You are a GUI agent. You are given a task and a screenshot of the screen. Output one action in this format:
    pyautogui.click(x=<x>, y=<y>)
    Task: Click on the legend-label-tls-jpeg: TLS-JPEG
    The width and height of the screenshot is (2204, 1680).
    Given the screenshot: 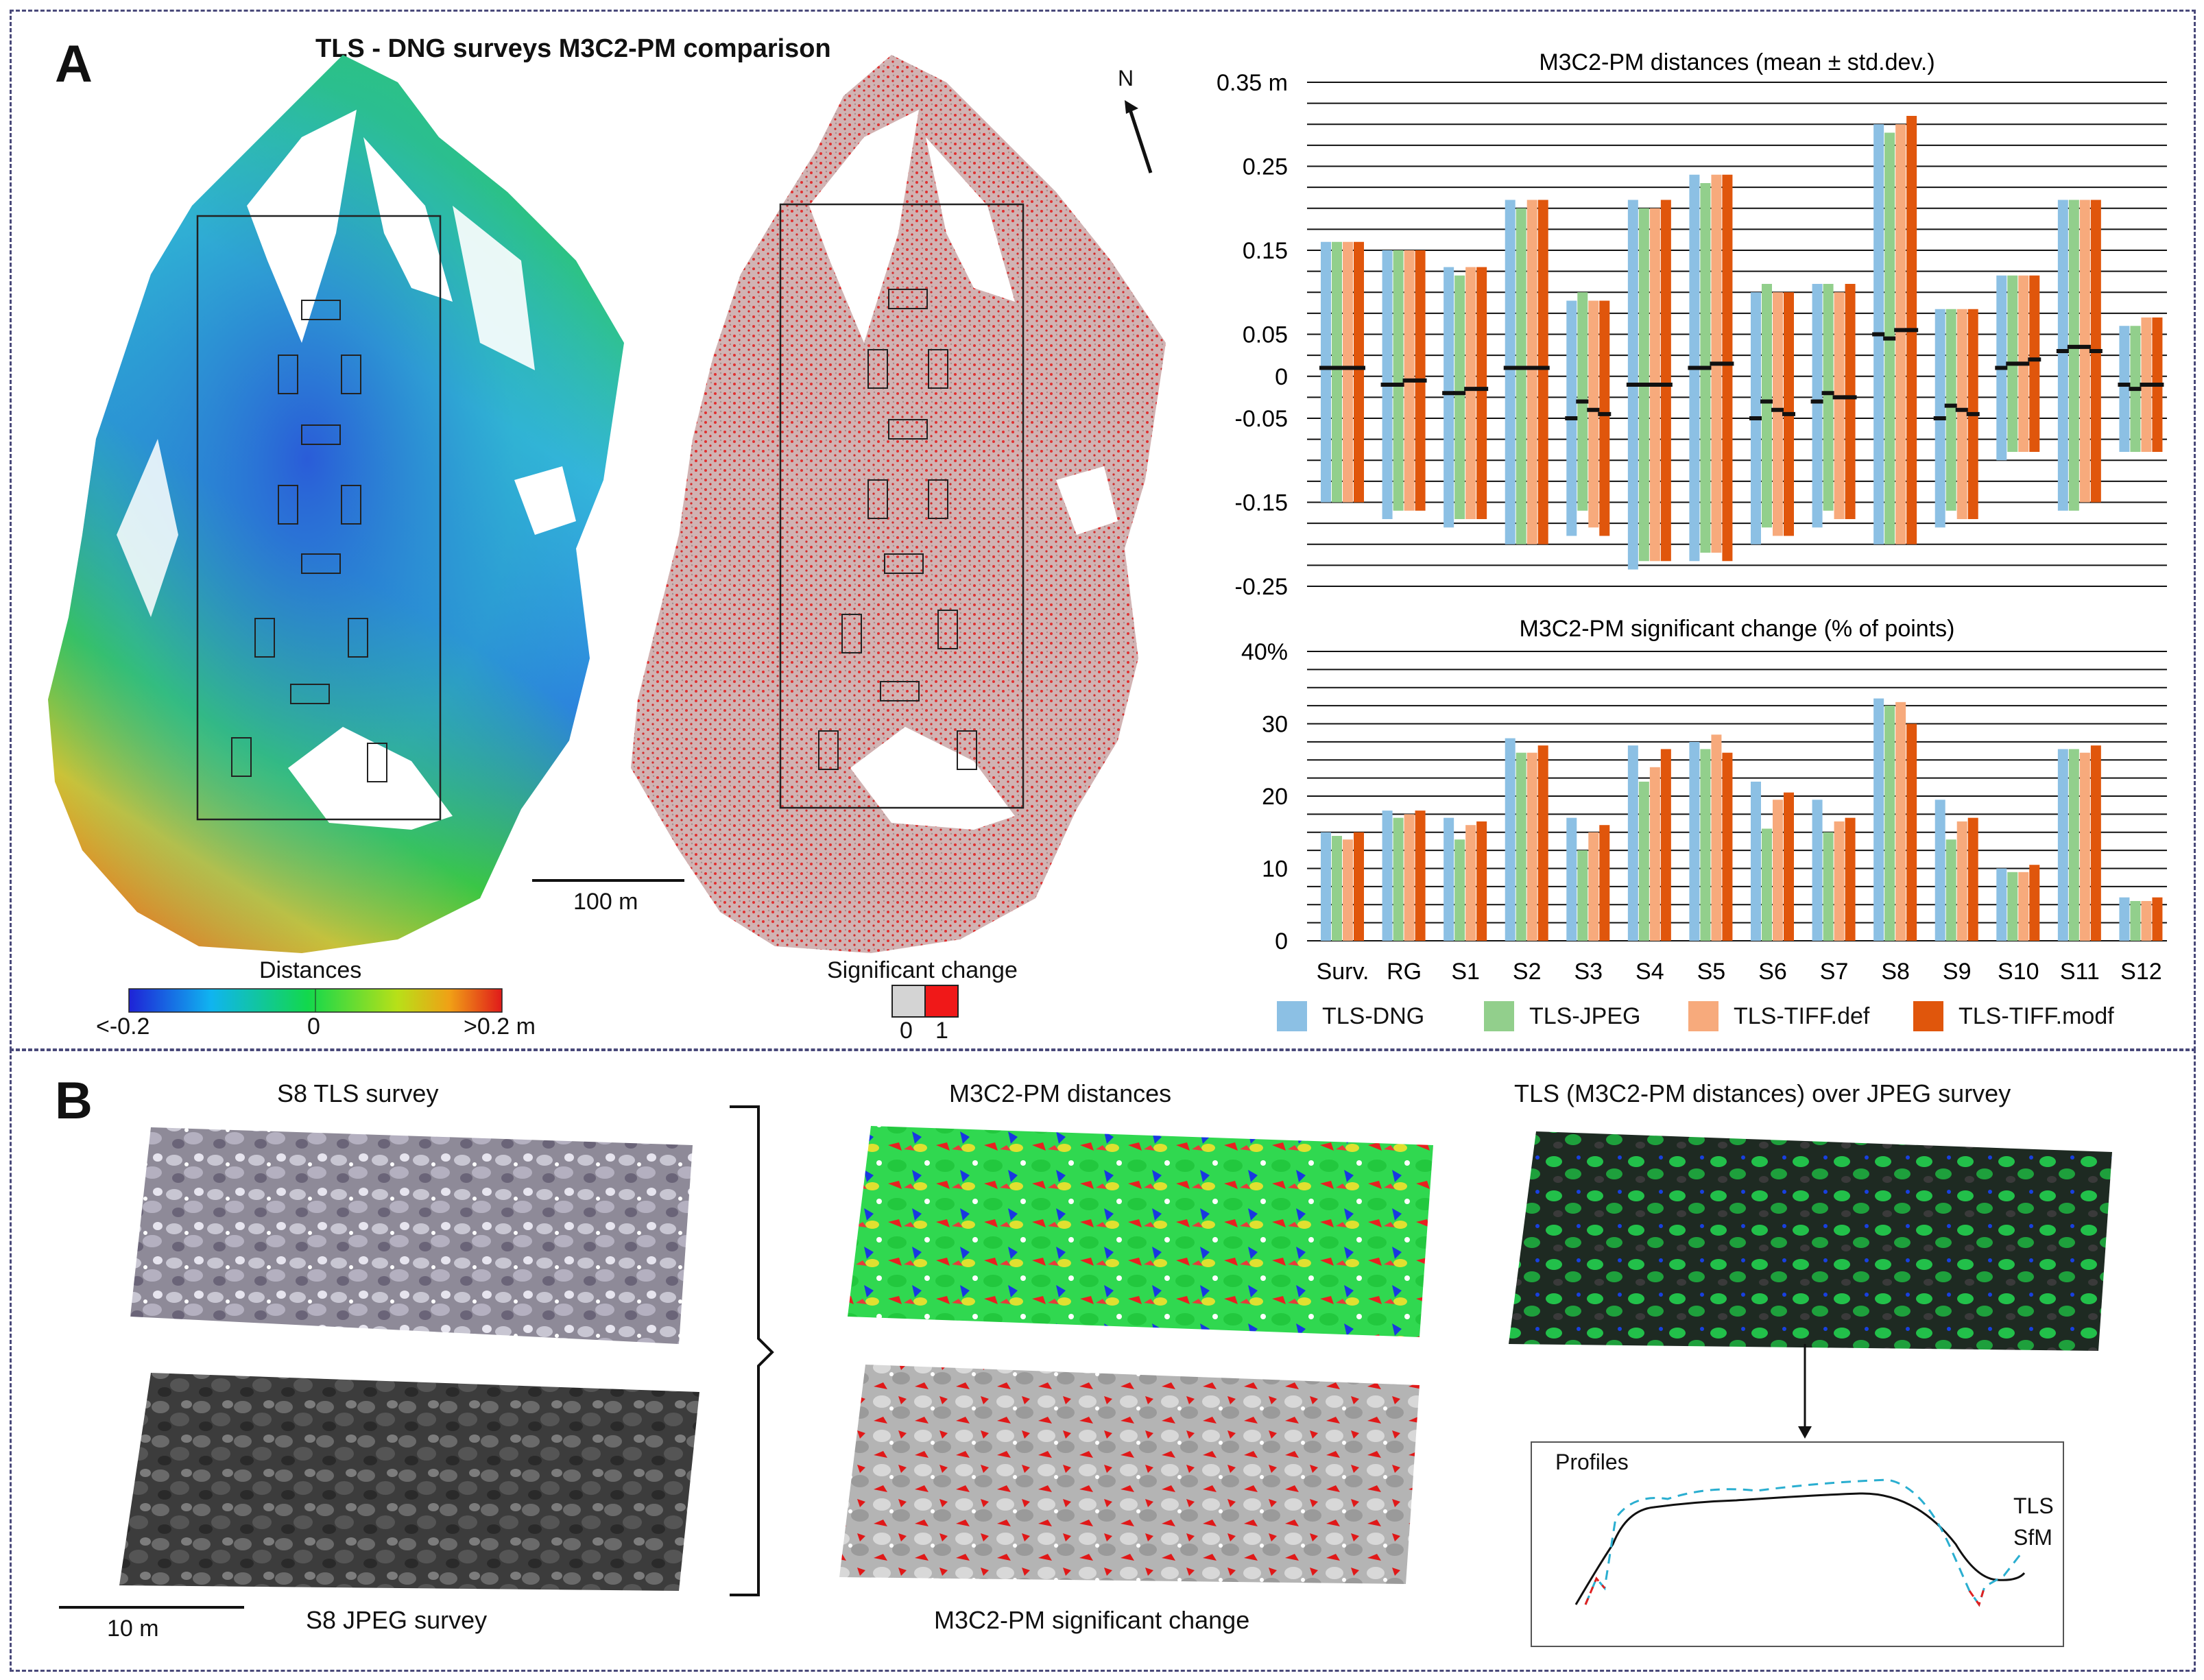 What is the action you would take?
    pyautogui.click(x=1585, y=1016)
    